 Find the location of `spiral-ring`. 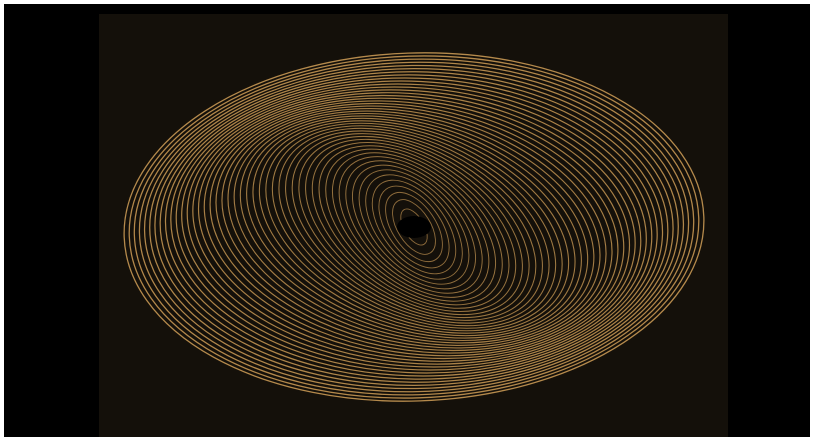

spiral-ring is located at coordinates (414, 227).